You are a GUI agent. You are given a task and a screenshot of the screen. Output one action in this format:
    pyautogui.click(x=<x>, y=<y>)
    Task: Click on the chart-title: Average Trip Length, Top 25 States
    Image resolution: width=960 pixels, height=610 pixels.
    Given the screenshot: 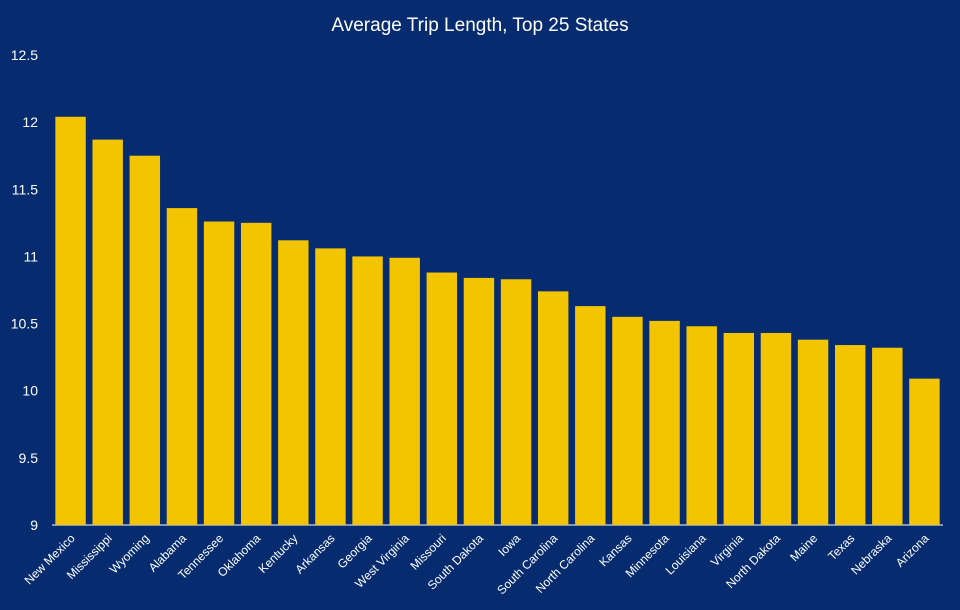 What is the action you would take?
    pyautogui.click(x=479, y=25)
    